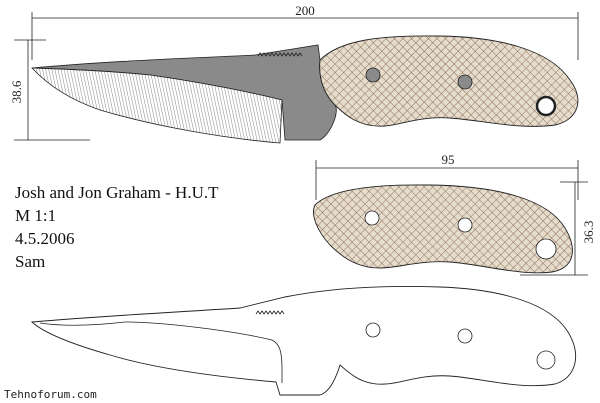 The height and width of the screenshot is (403, 600). I want to click on blade-edge-bevel, so click(157, 105).